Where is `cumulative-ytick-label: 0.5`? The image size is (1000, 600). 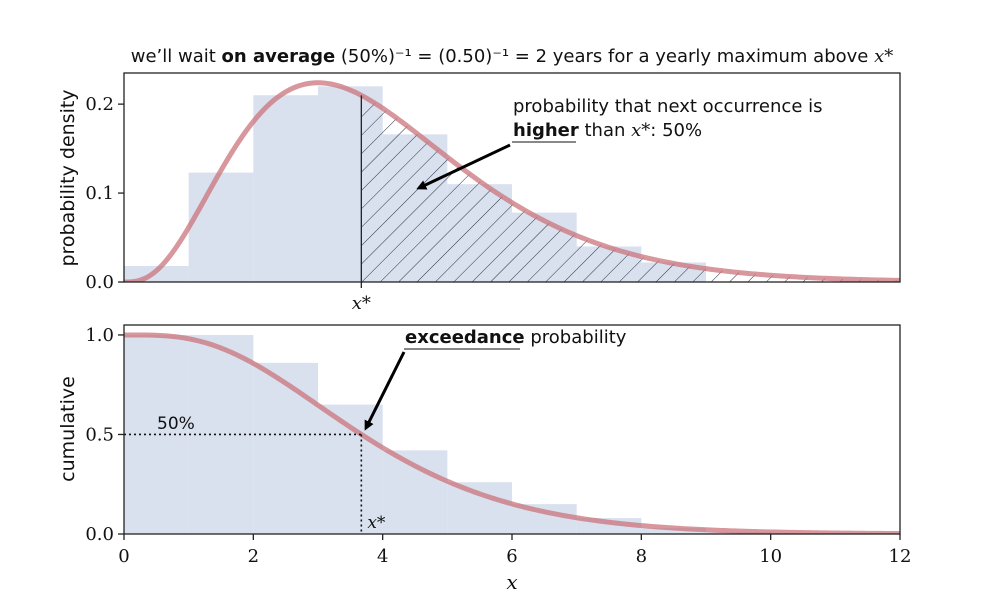
cumulative-ytick-label: 0.5 is located at coordinates (99, 434).